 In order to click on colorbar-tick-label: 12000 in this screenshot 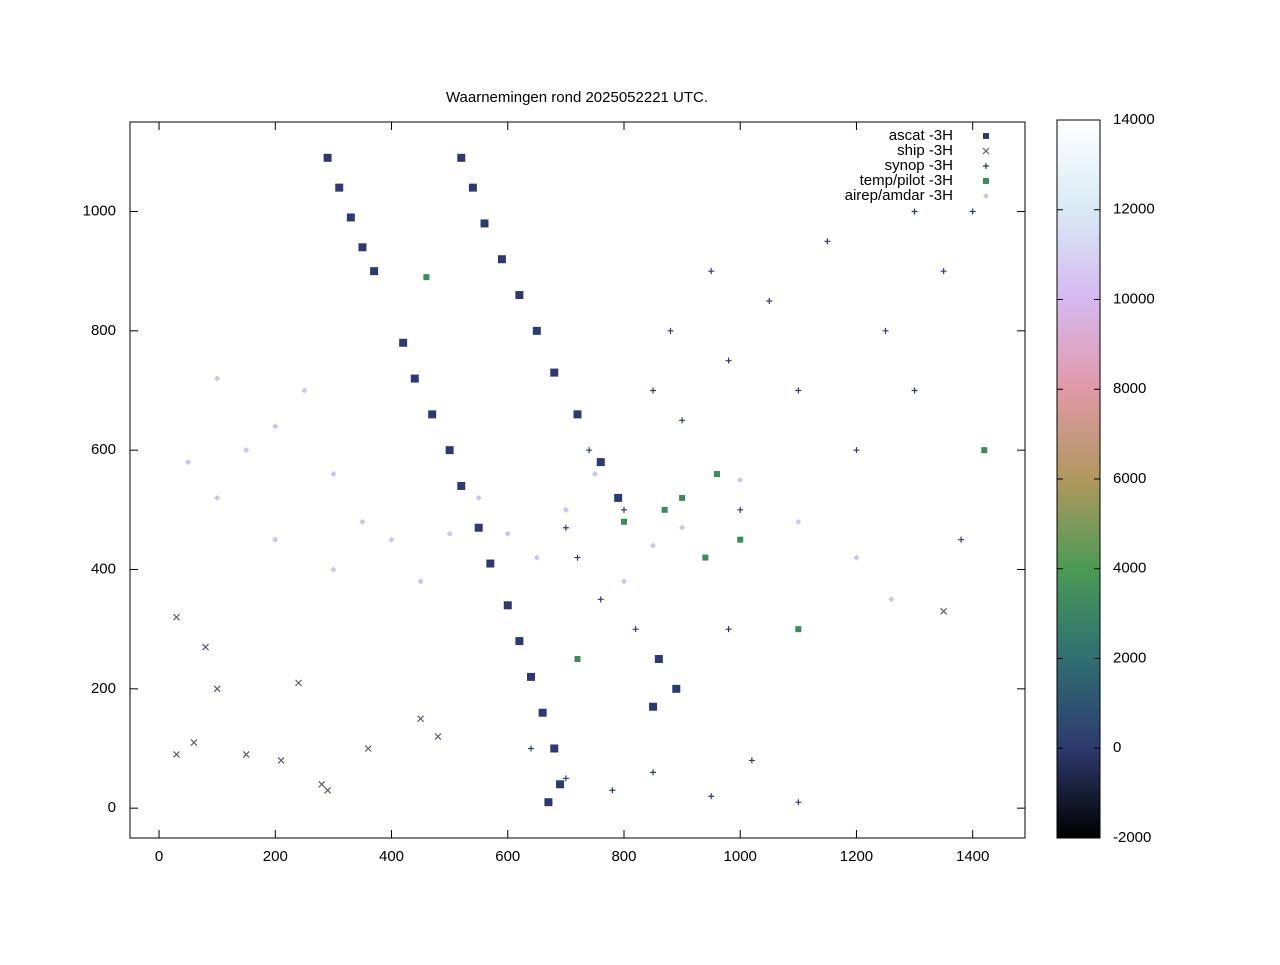, I will do `click(1134, 209)`.